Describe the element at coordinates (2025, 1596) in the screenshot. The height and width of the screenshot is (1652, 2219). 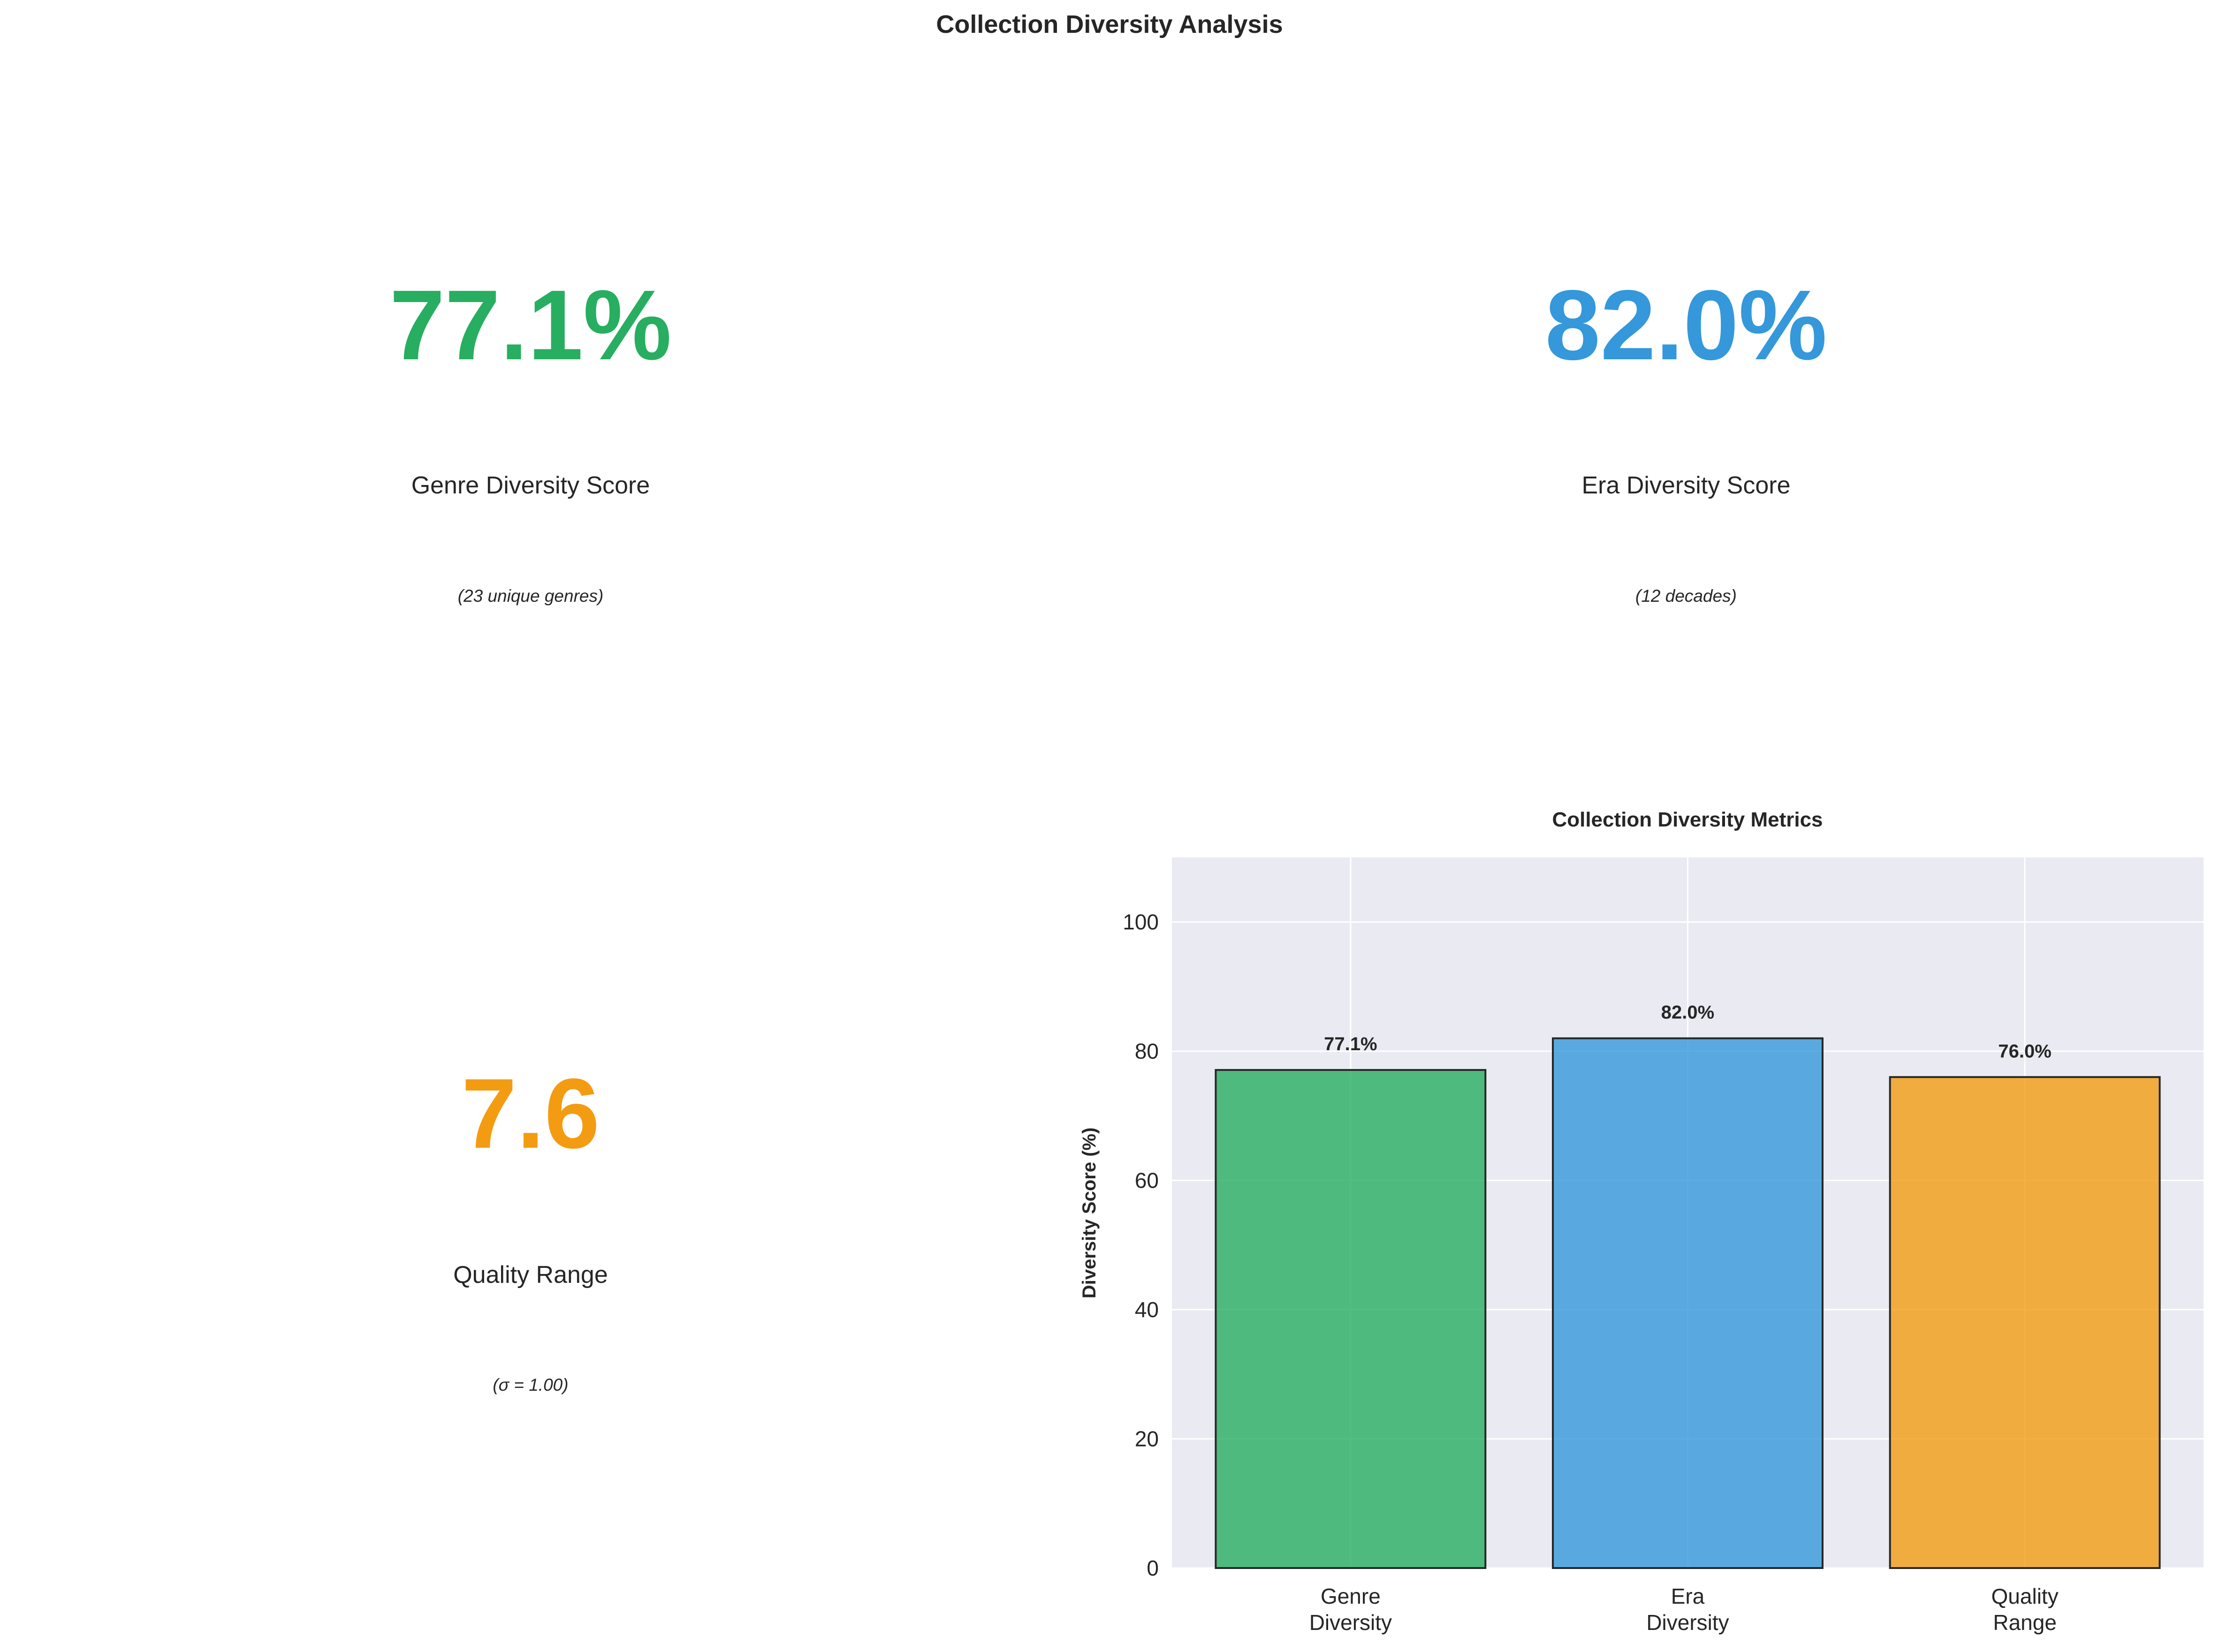
I see `x-tick-label: Quality` at that location.